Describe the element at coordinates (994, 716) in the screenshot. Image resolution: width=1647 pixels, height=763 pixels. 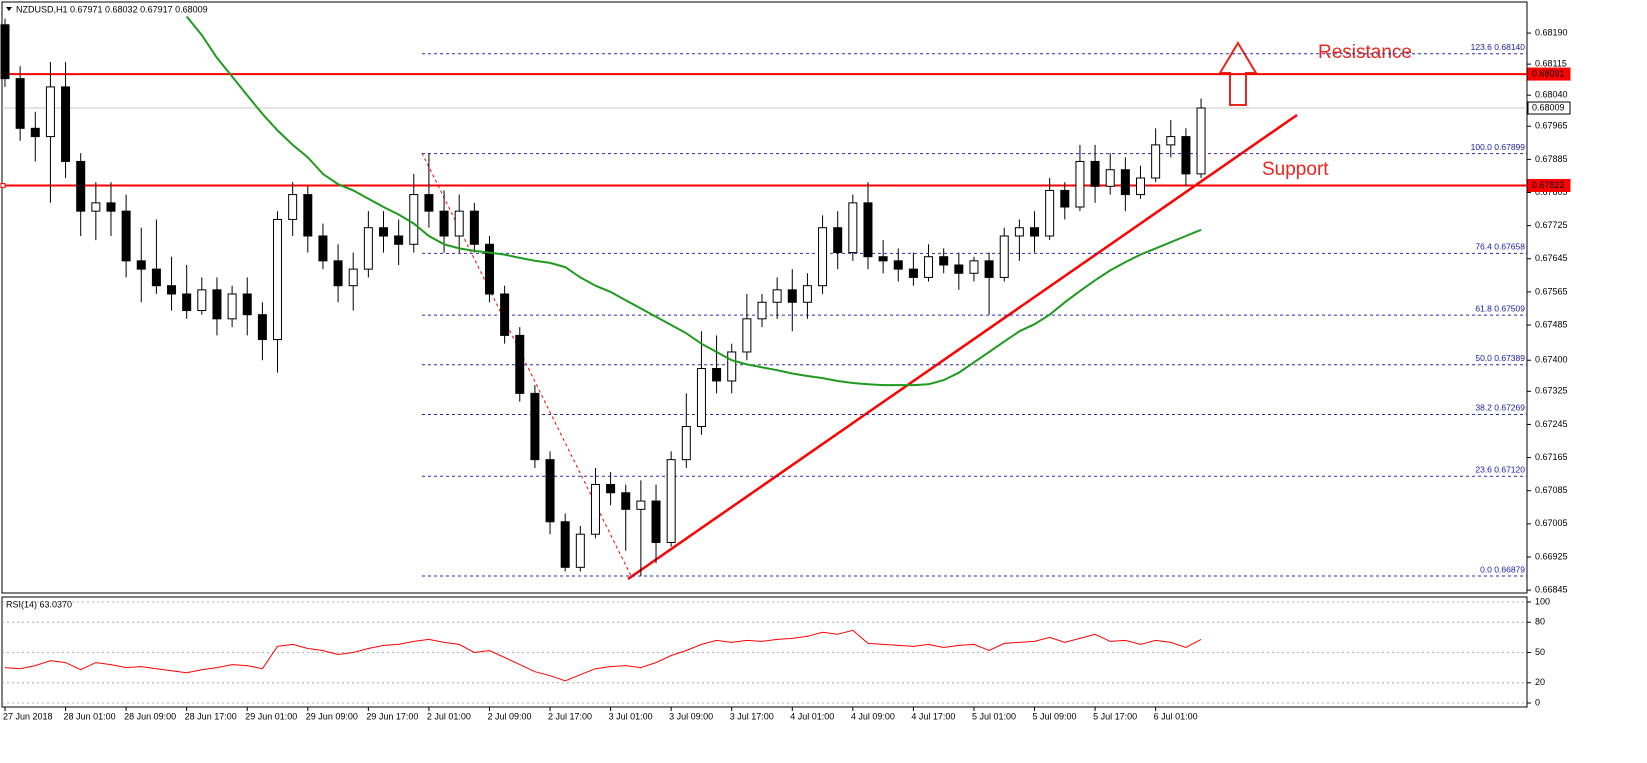
I see `x-tick-label: 5 Jul 01:00` at that location.